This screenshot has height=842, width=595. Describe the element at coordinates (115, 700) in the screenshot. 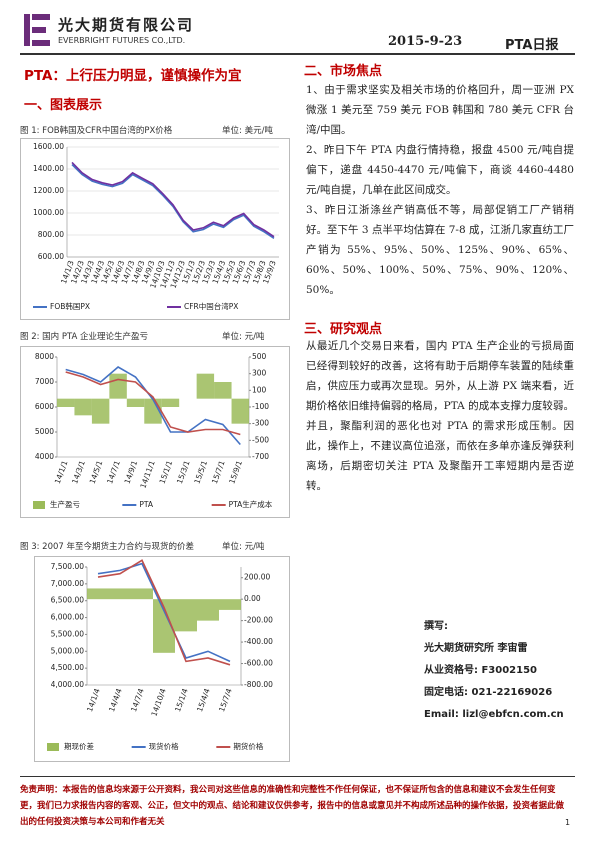

I see `x-tick-label: 14/4/4` at that location.